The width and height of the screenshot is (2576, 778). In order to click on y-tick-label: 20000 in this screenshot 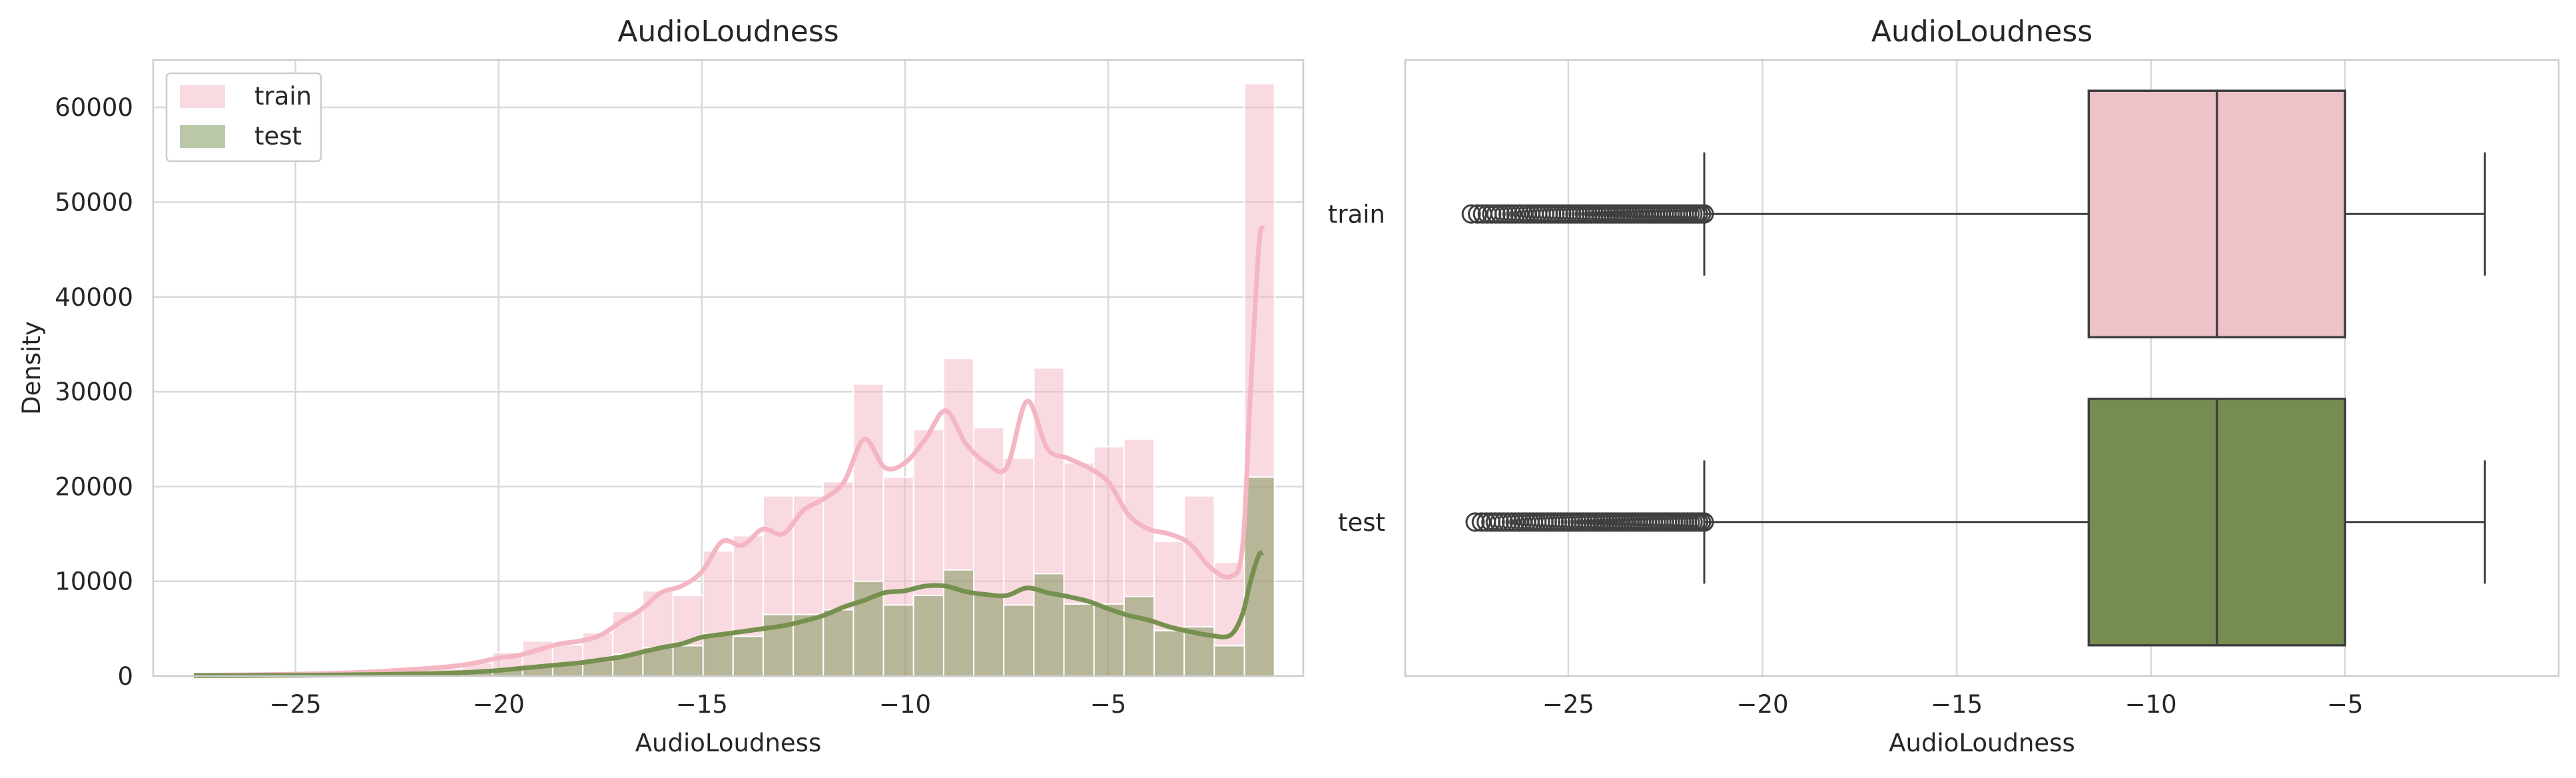, I will do `click(94, 486)`.